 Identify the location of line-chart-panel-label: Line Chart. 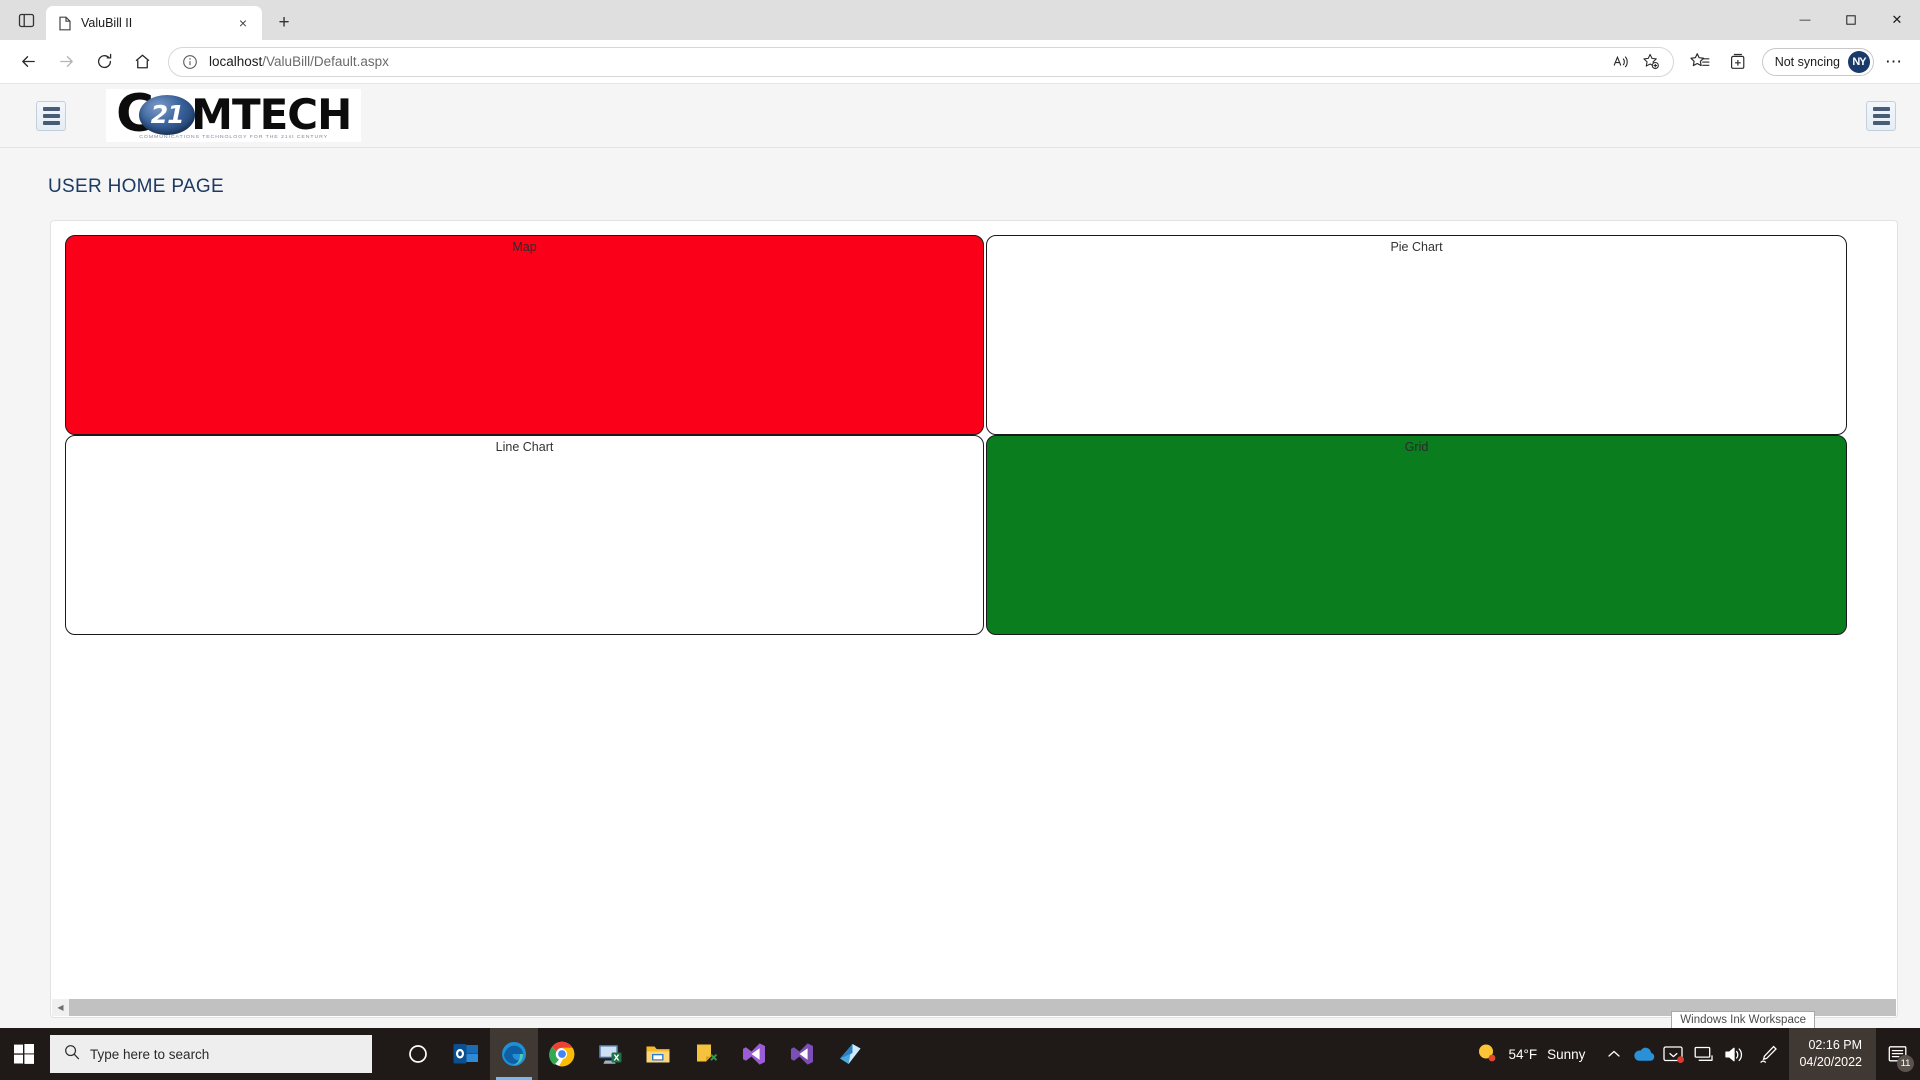
(524, 447).